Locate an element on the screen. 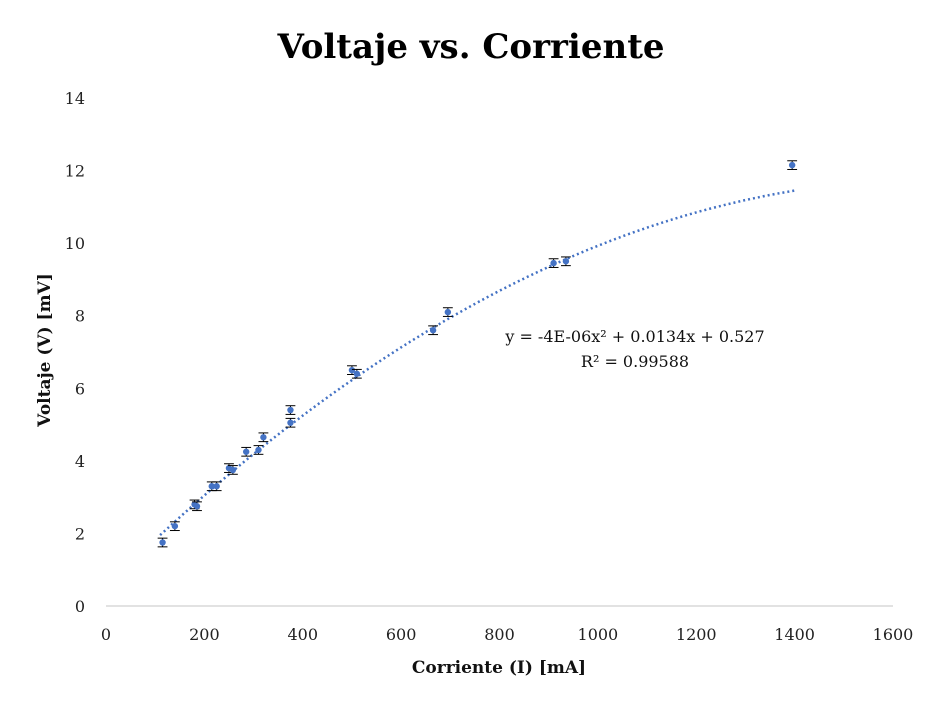 The height and width of the screenshot is (707, 942). r-squared-label: R² = 0.99588 is located at coordinates (635, 361).